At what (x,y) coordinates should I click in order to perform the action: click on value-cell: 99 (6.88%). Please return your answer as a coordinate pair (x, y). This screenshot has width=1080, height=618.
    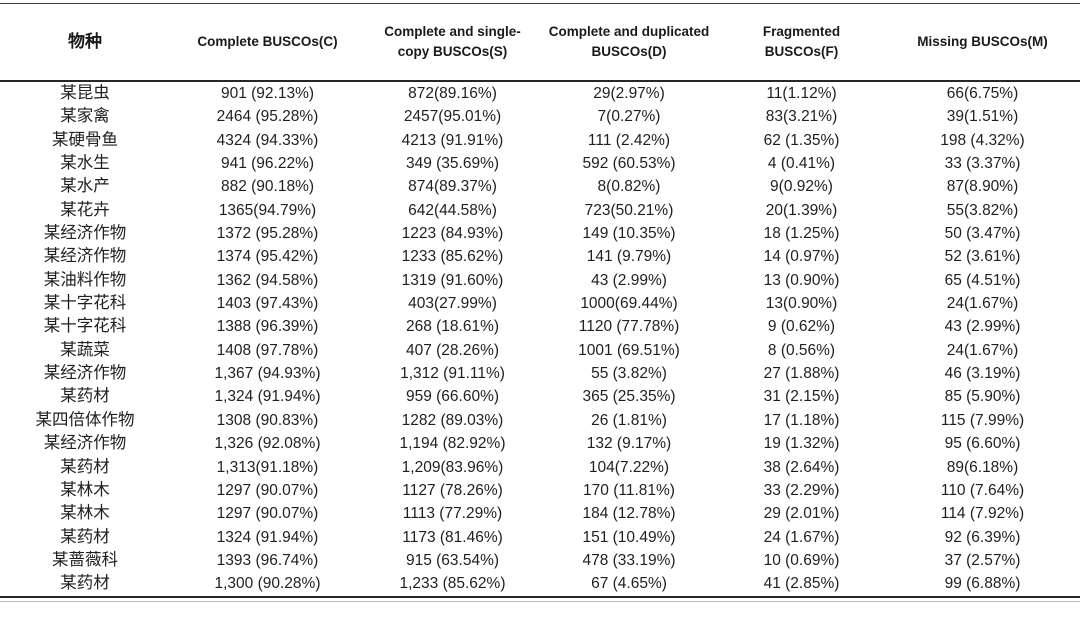
    Looking at the image, I should click on (982, 585).